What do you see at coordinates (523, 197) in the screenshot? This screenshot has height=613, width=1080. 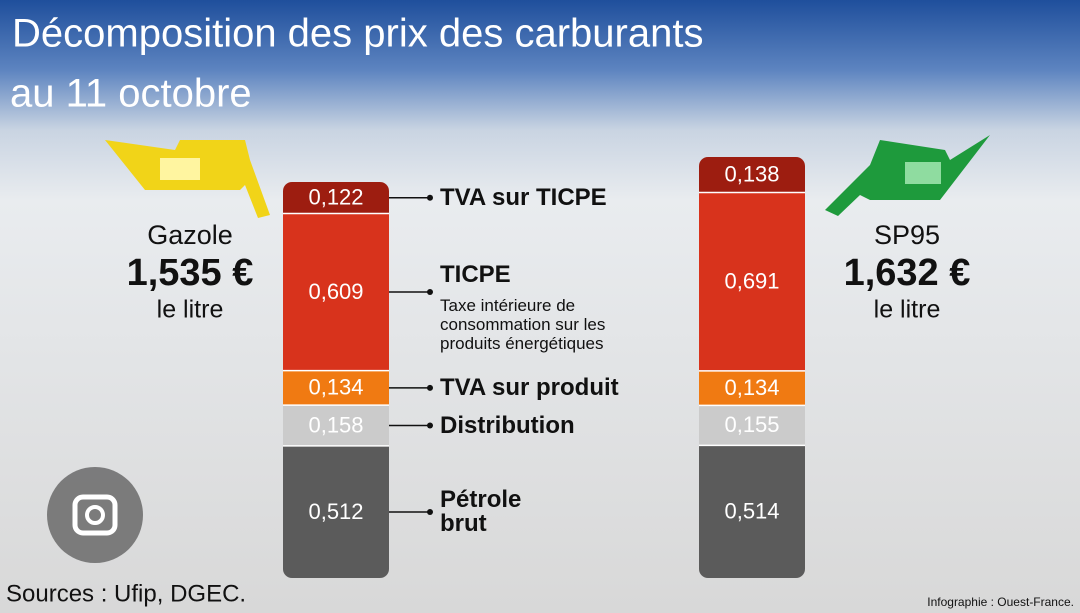 I see `series-label: TVA sur TICPE` at bounding box center [523, 197].